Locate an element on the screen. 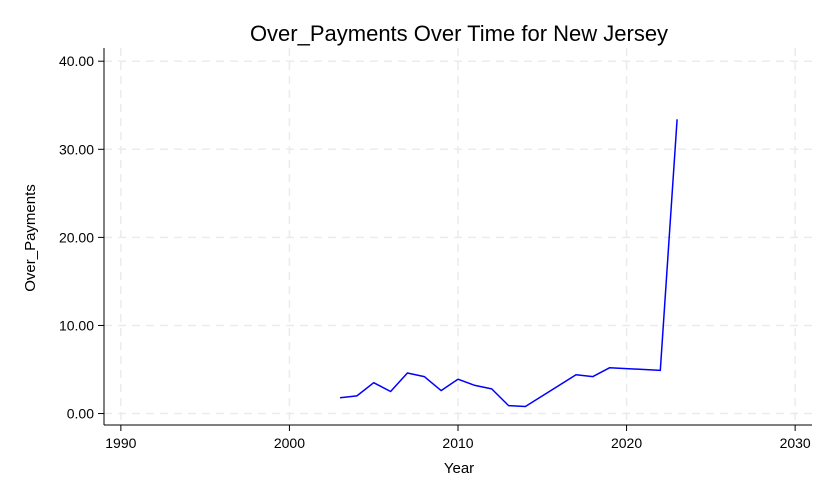 This screenshot has width=831, height=498. y-tick-label: 10.00 is located at coordinates (76, 325).